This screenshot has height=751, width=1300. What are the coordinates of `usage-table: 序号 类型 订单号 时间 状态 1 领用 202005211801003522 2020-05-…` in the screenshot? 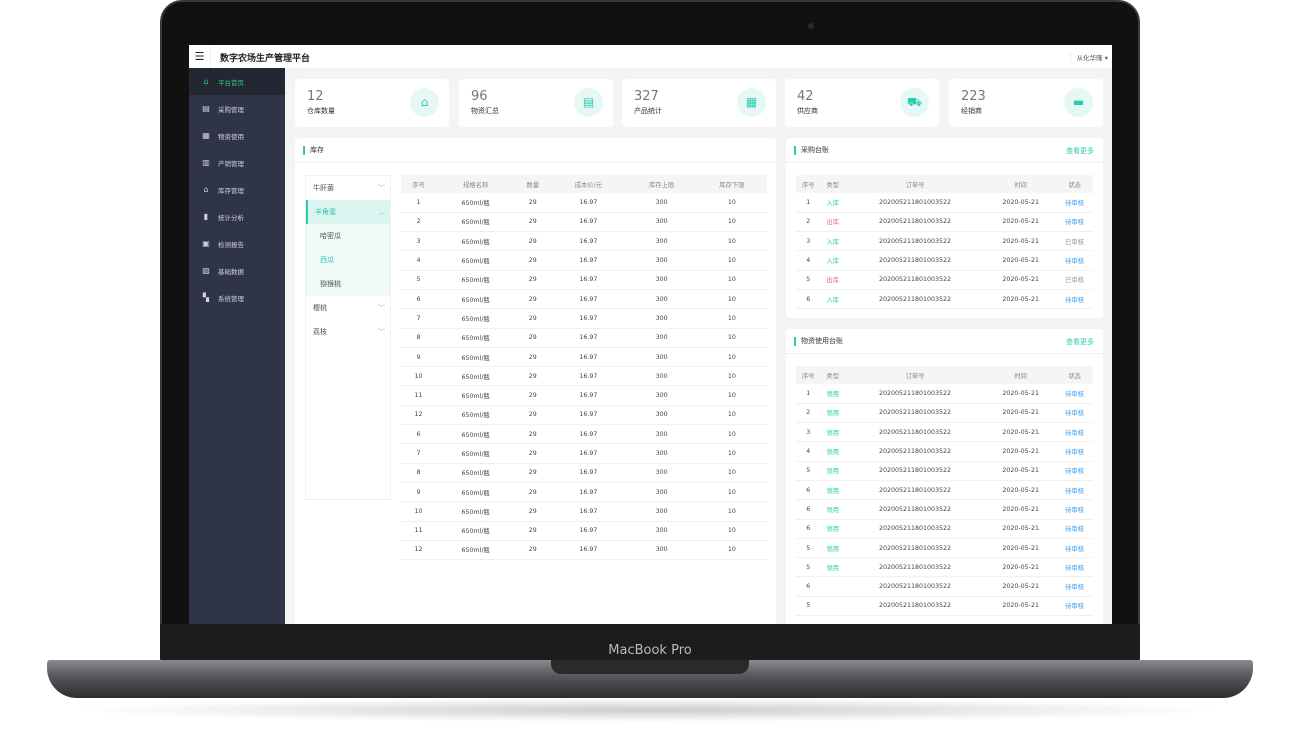 It's located at (944, 491).